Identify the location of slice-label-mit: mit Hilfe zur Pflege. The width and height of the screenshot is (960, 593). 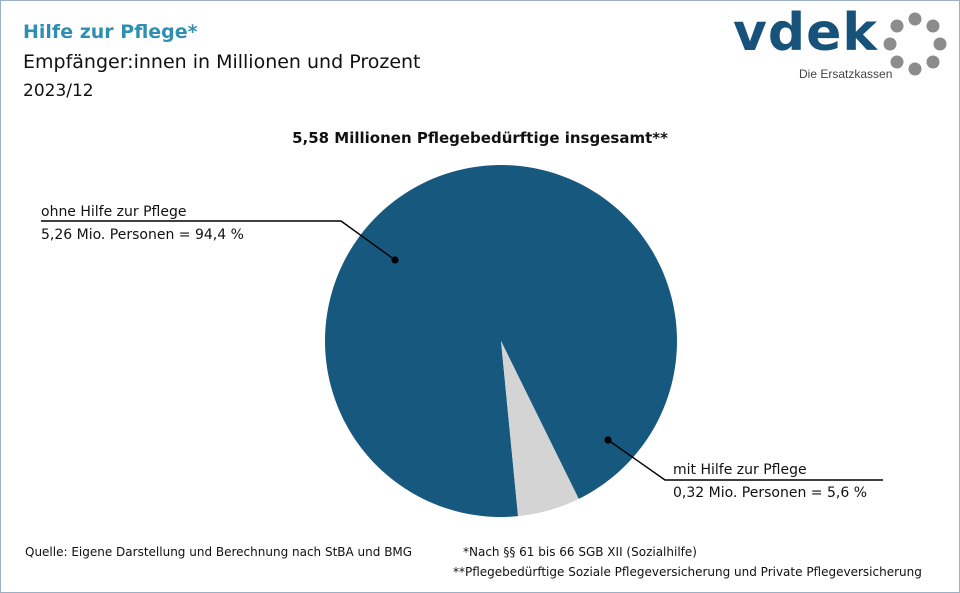
(740, 470).